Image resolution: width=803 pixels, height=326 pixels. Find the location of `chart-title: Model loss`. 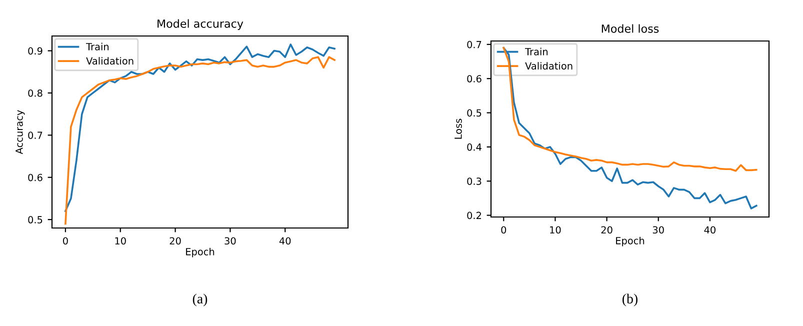

chart-title: Model loss is located at coordinates (630, 28).